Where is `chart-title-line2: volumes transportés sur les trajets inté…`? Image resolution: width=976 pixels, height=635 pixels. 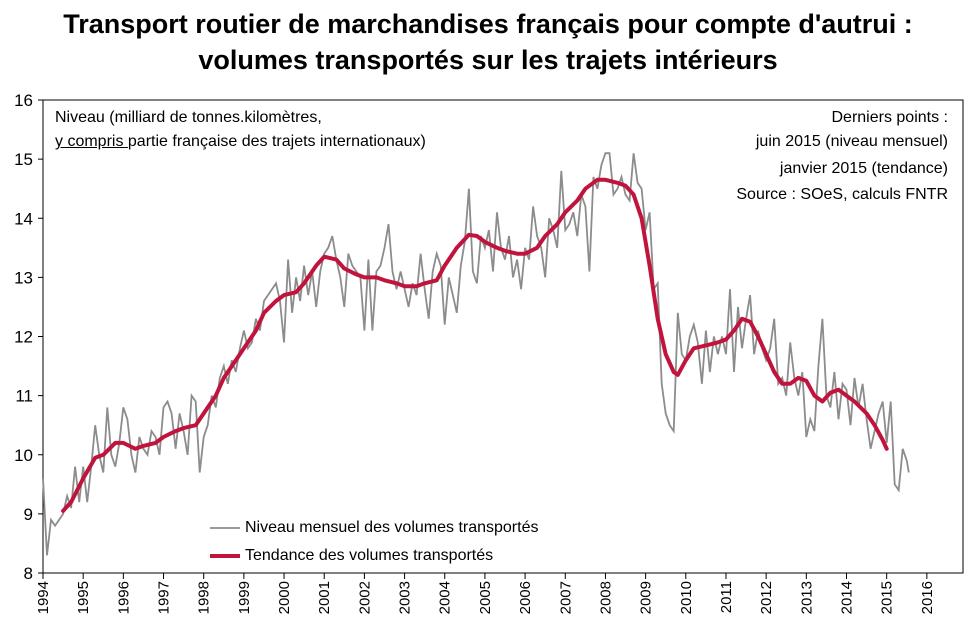
chart-title-line2: volumes transportés sur les trajets inté… is located at coordinates (488, 60).